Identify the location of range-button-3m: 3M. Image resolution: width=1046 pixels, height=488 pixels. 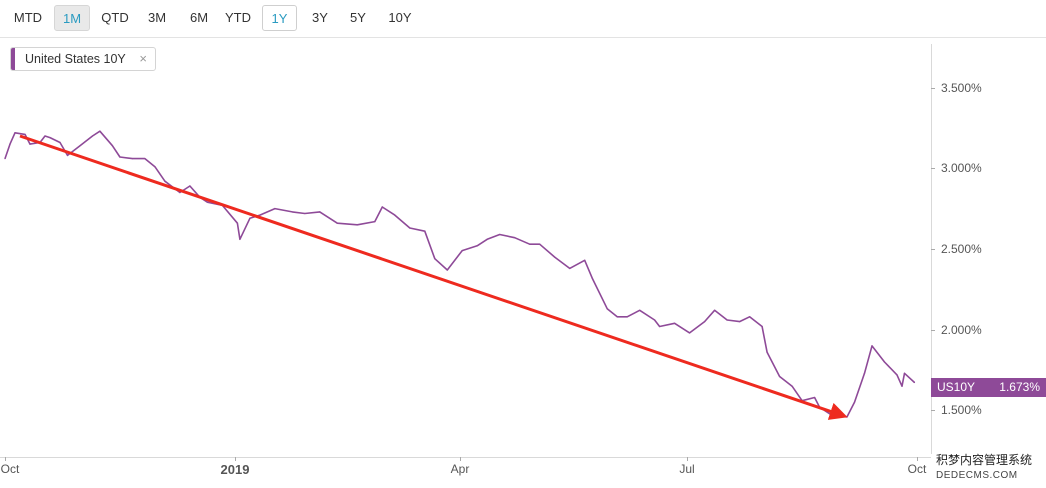
(157, 17).